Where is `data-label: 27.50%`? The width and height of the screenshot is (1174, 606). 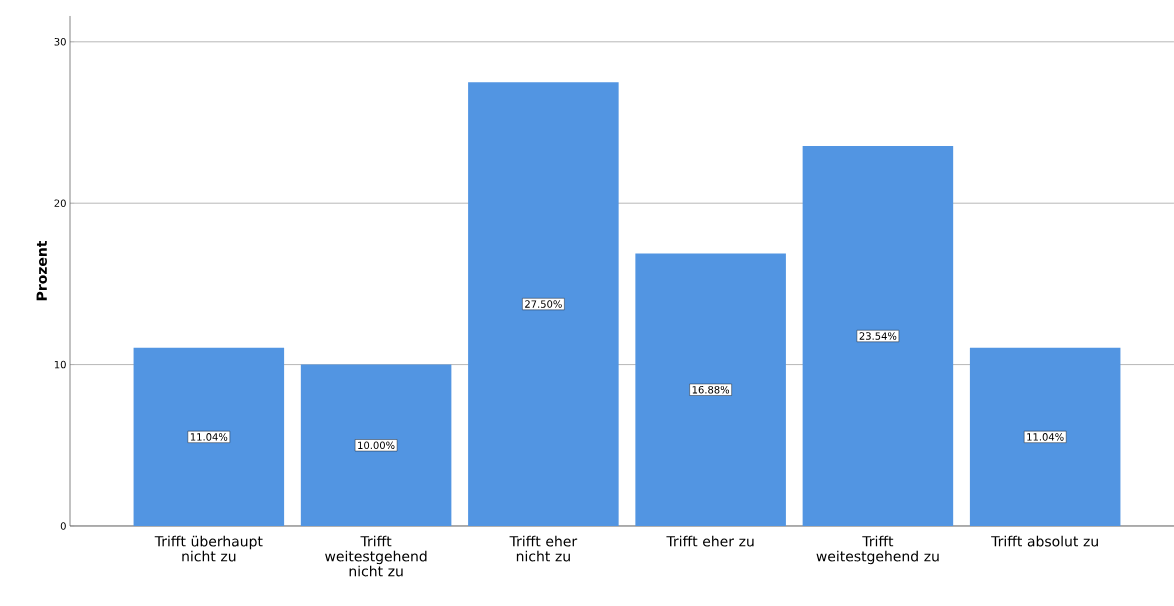 data-label: 27.50% is located at coordinates (543, 304).